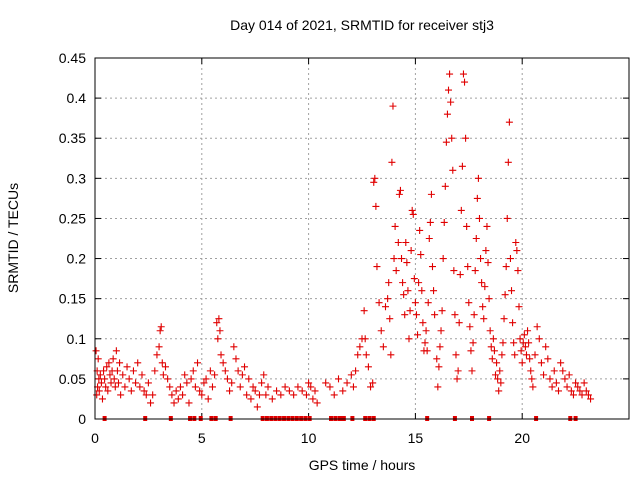  Describe the element at coordinates (77, 178) in the screenshot. I see `y-tick-label: 0.3` at that location.